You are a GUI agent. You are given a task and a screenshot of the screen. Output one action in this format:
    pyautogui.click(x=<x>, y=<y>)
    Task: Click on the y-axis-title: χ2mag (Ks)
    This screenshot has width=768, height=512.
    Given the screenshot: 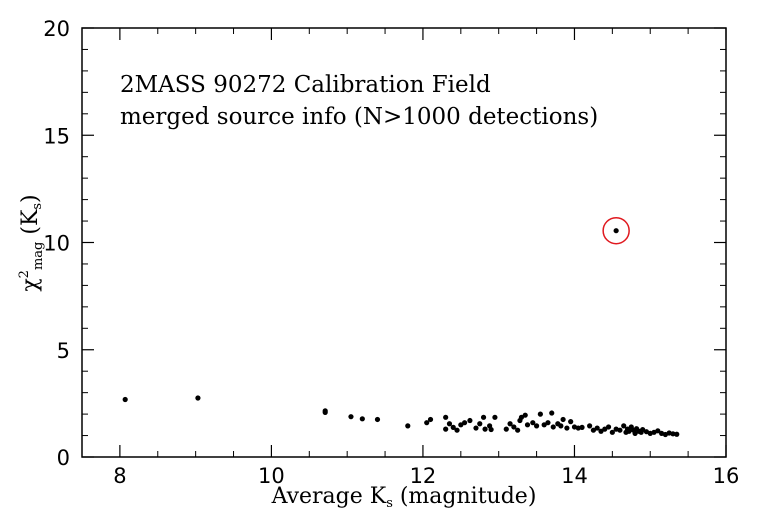 What is the action you would take?
    pyautogui.click(x=31, y=242)
    